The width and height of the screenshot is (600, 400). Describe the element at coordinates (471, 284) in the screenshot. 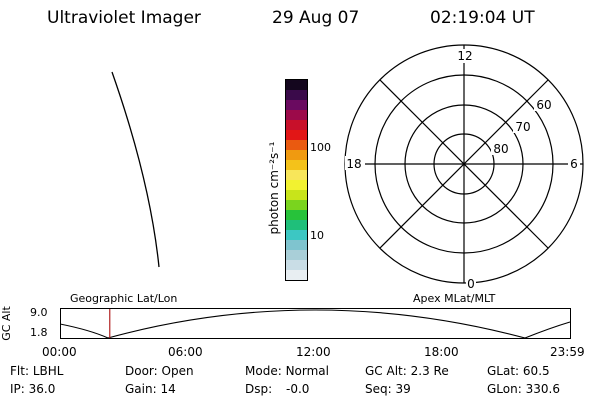

I see `mlt-label-bottom: 0` at that location.